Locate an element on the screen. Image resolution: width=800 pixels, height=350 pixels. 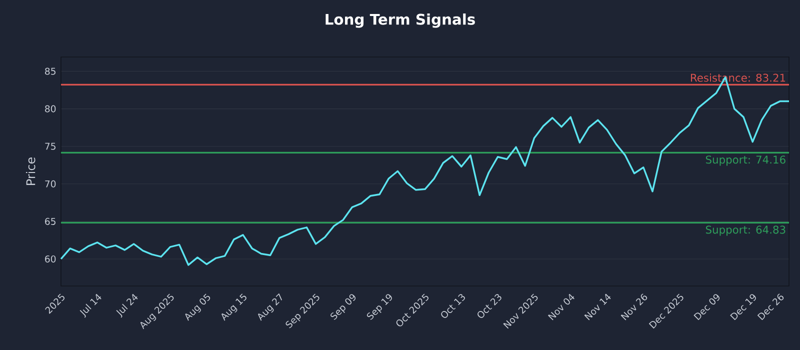
y-tick-label: 60 is located at coordinates (50, 258).